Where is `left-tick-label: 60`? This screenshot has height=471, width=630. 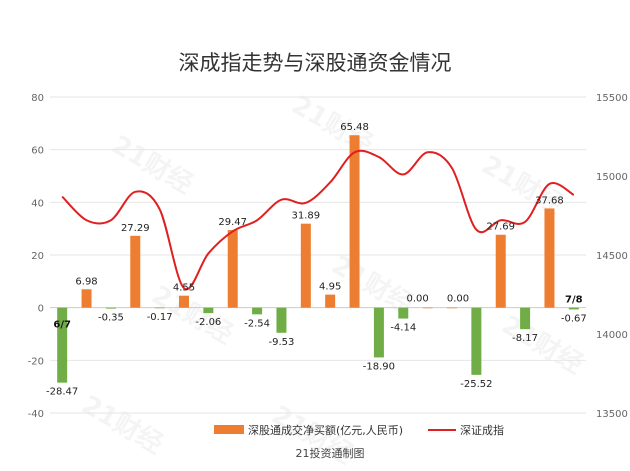 left-tick-label: 60 is located at coordinates (37, 151).